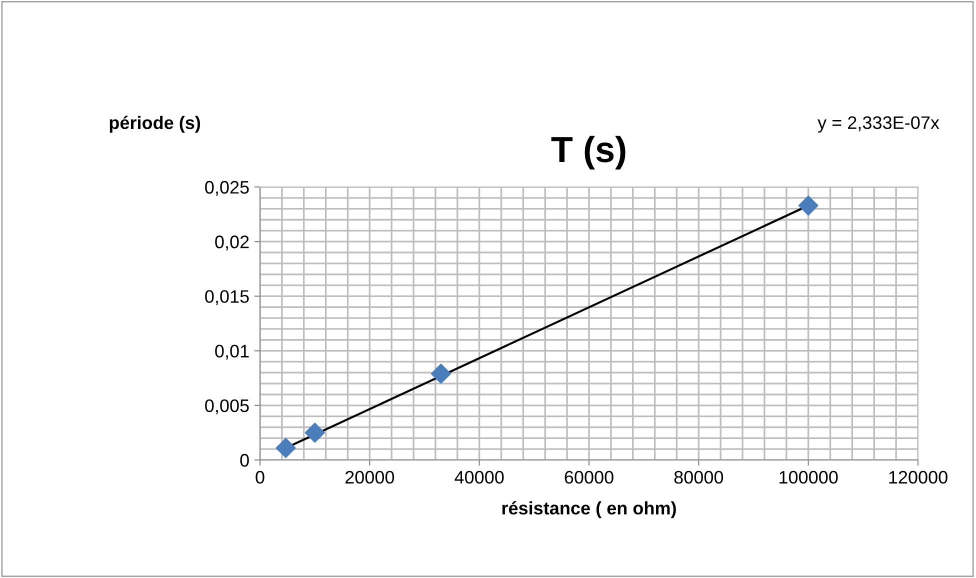 This screenshot has height=578, width=976. What do you see at coordinates (227, 298) in the screenshot?
I see `y-tick-label: 0,015` at bounding box center [227, 298].